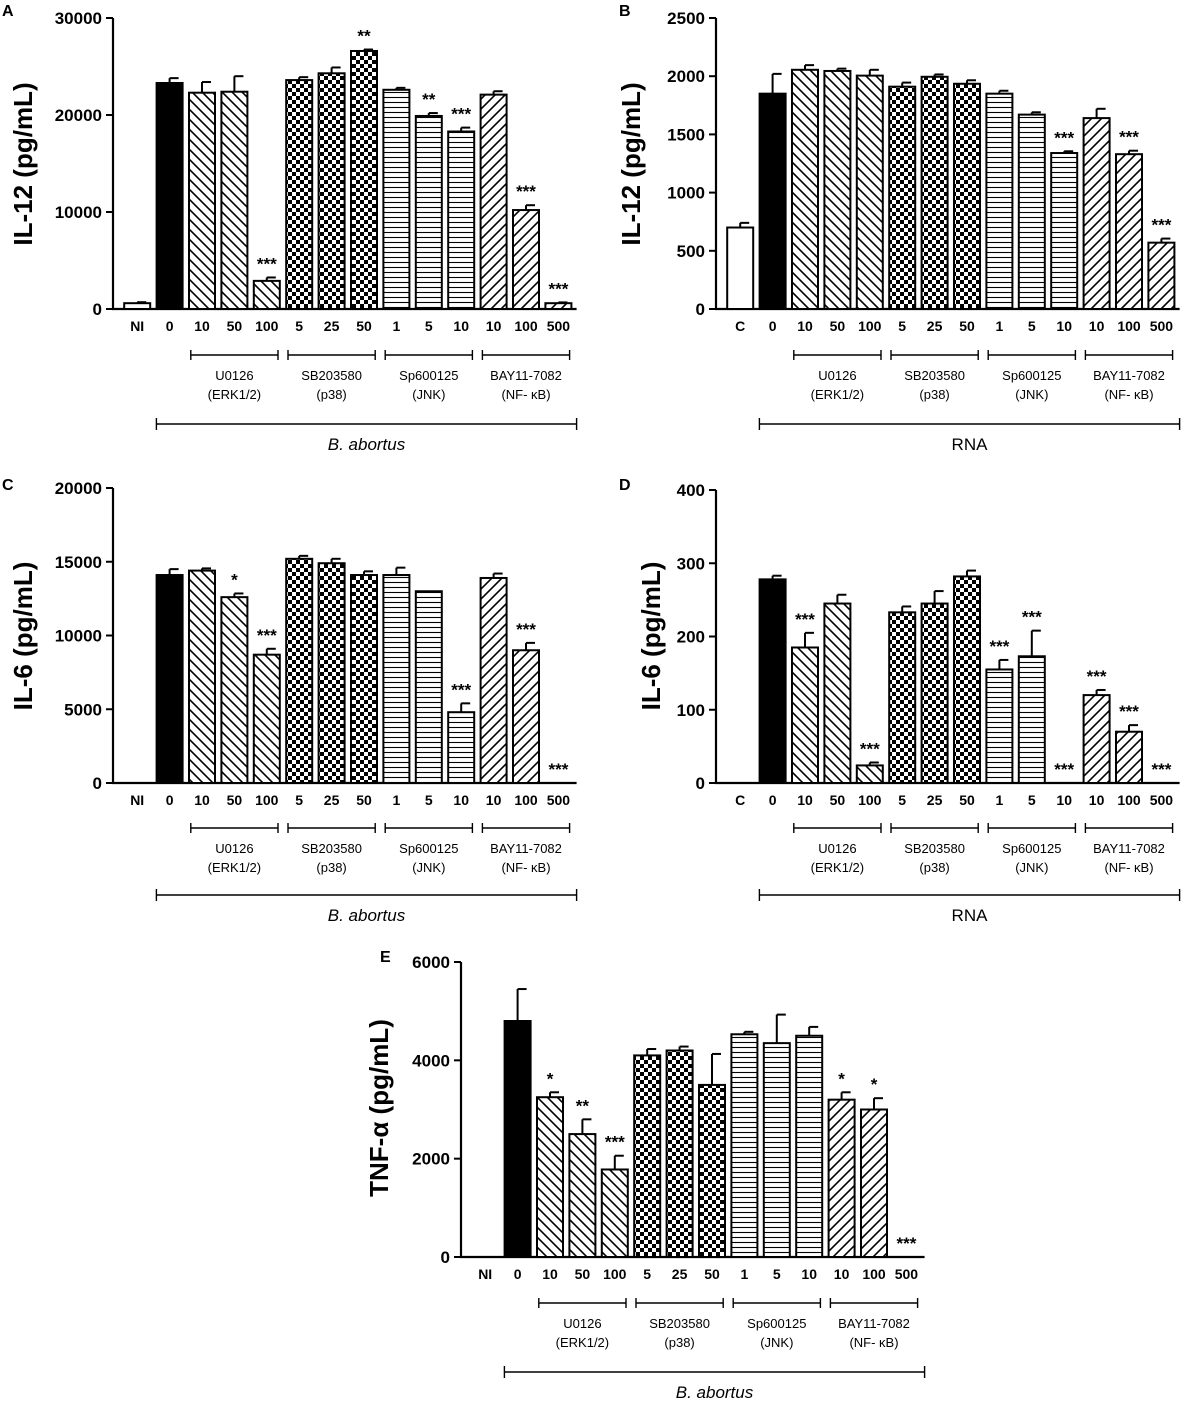 This screenshot has width=1192, height=1403. I want to click on y-tick-label: 0, so click(700, 783).